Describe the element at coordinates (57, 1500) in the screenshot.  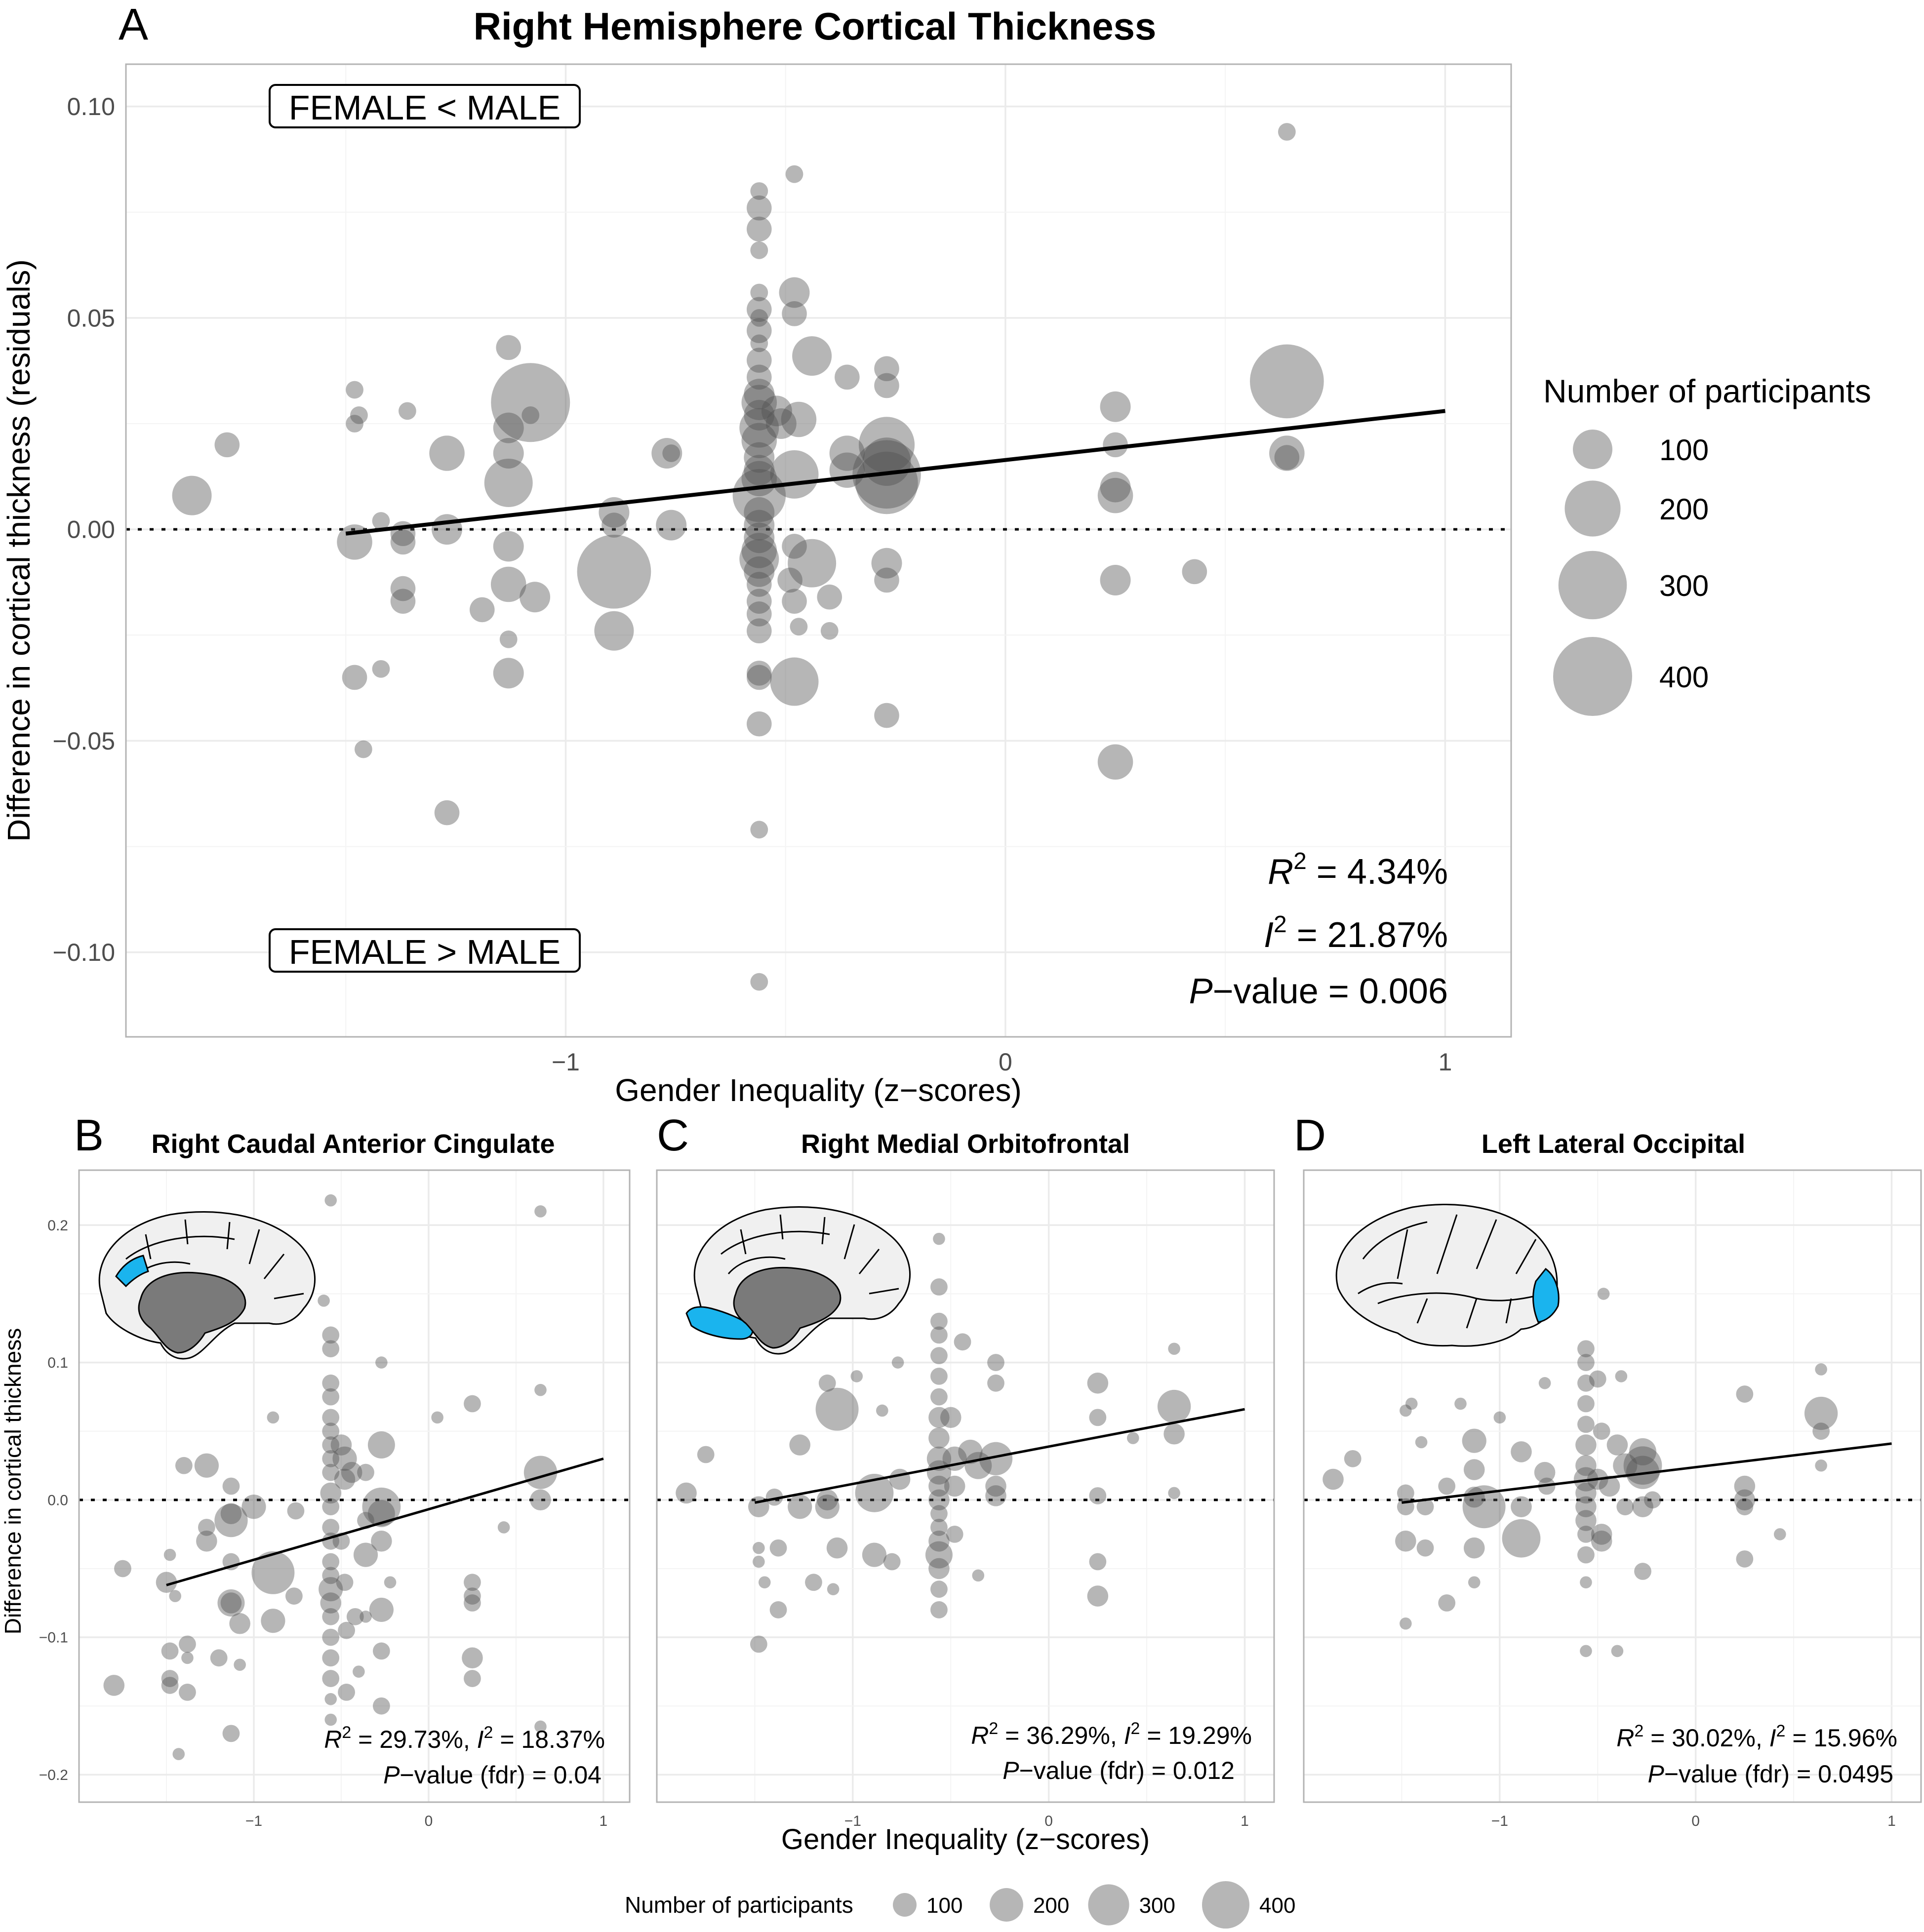
I see `y-tick-label: 0.0` at that location.